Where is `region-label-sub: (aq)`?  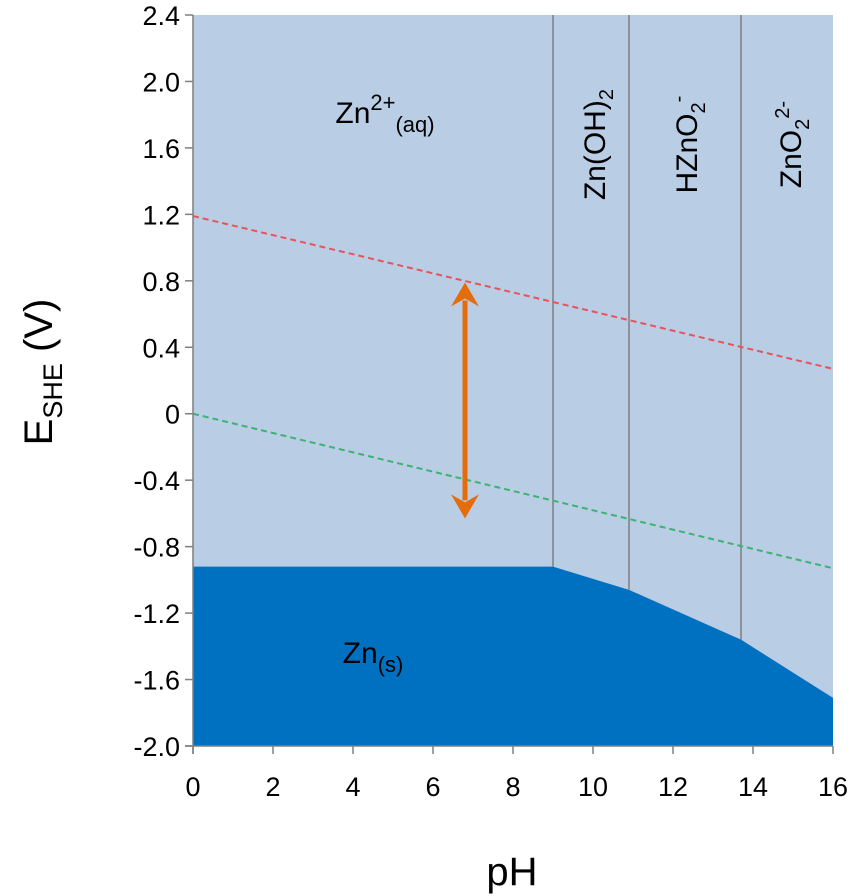 region-label-sub: (aq) is located at coordinates (414, 124).